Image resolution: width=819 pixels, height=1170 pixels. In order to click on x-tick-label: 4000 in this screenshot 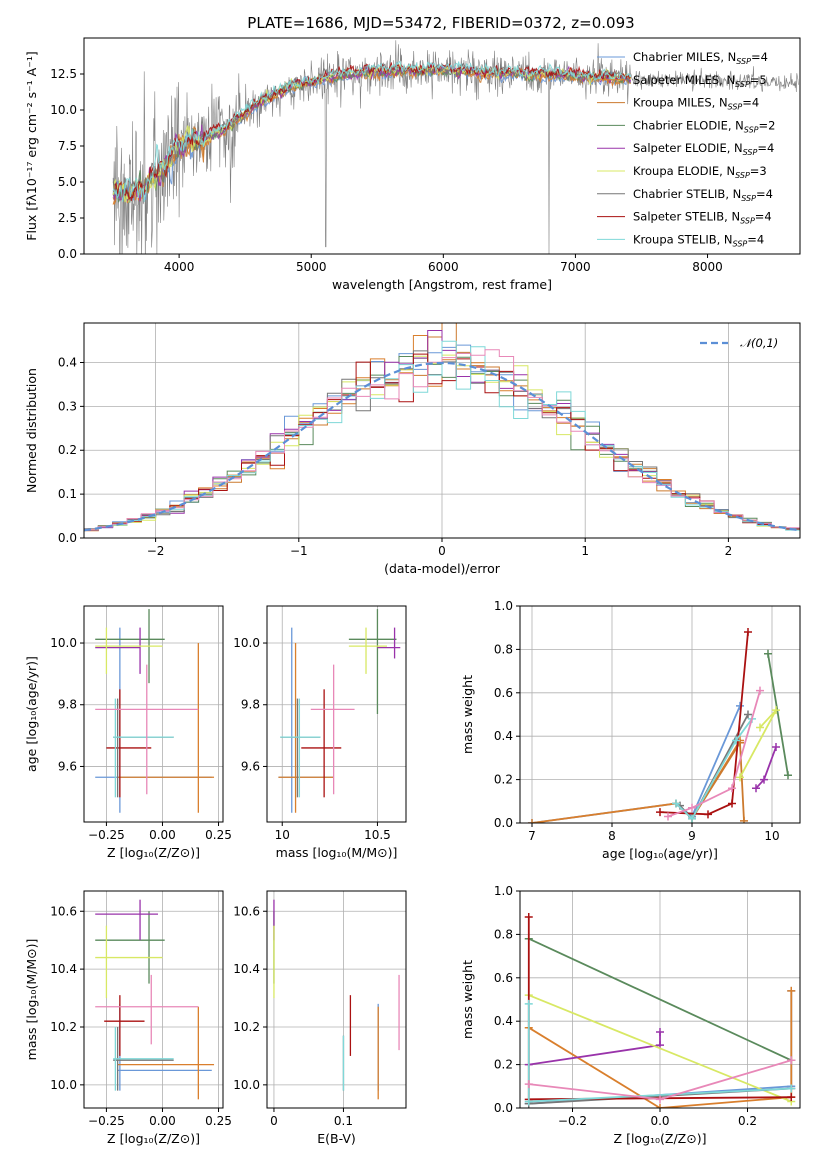, I will do `click(179, 267)`.